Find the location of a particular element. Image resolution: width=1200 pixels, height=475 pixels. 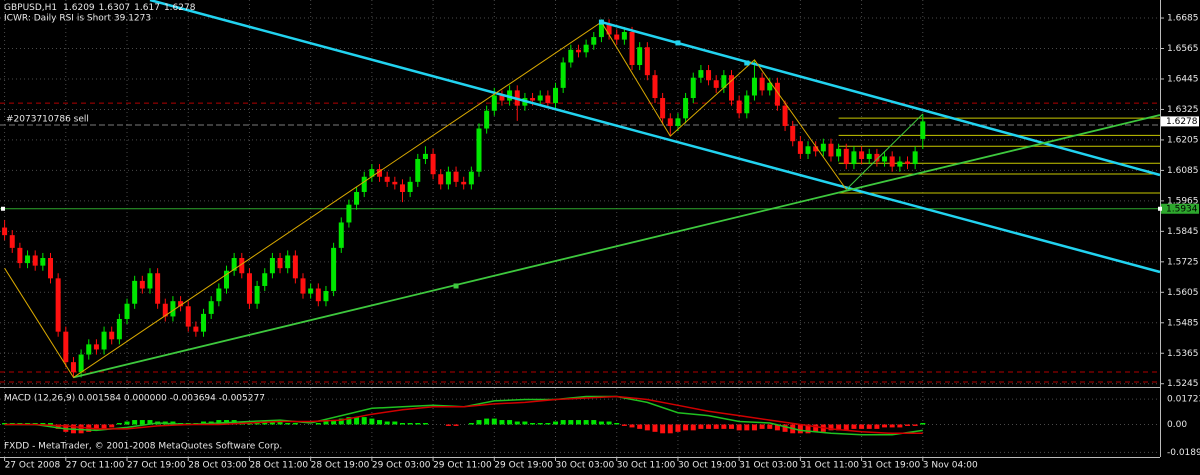

y-tick-label: 1.5725 is located at coordinates (1183, 262).